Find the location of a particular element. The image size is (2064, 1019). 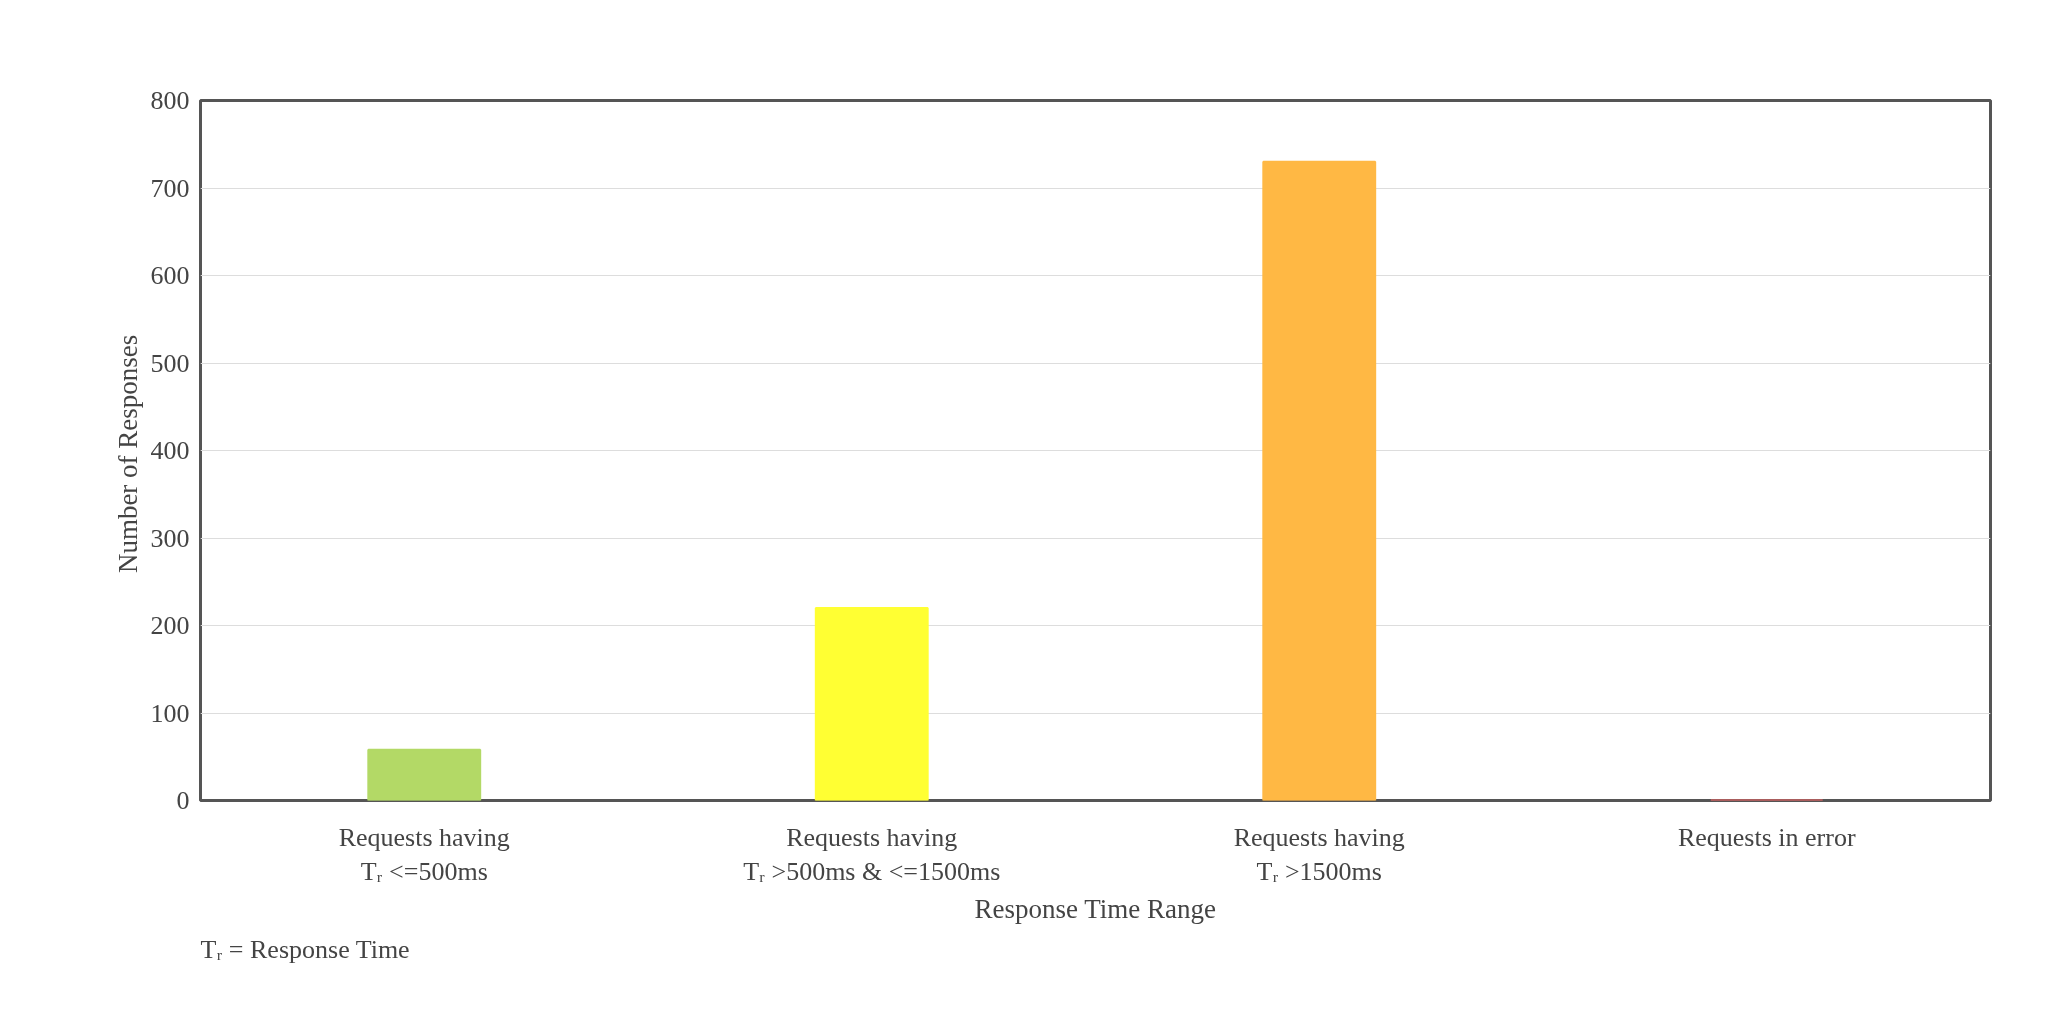

x-axis-title: Response Time Range is located at coordinates (1095, 909).